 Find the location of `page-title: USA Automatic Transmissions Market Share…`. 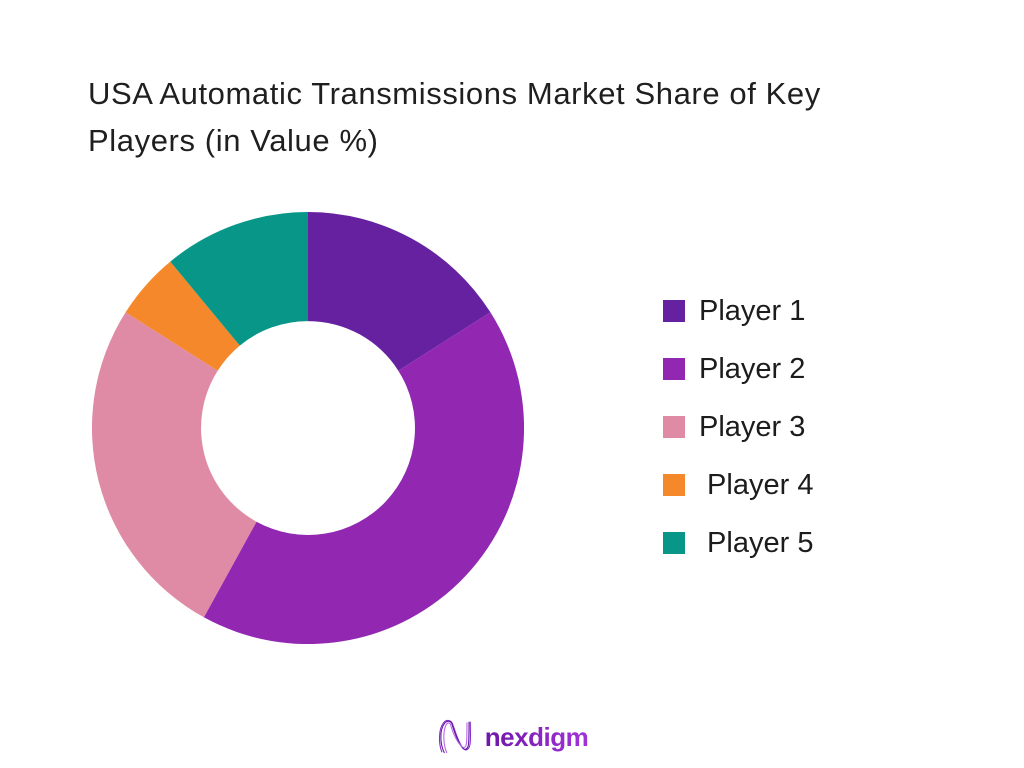

page-title: USA Automatic Transmissions Market Share… is located at coordinates (528, 117).